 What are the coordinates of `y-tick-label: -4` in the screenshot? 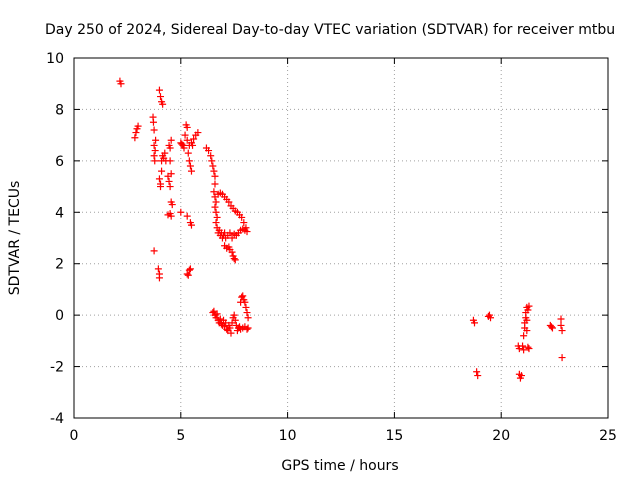 It's located at (57, 419).